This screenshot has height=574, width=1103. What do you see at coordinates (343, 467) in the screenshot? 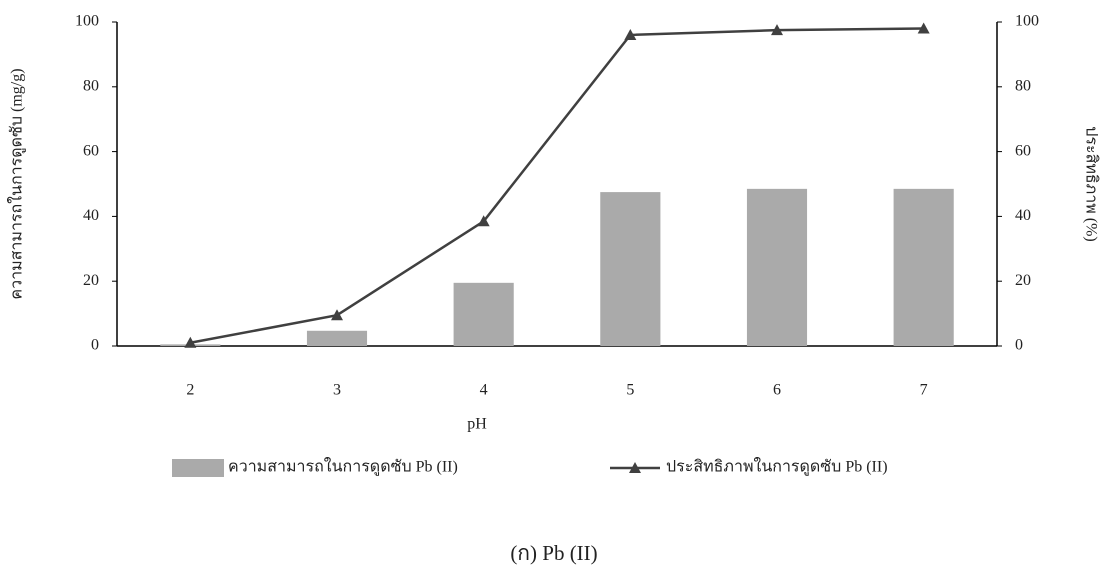
I see `legend-label: ความสามารถในการดูดซับ Pb (II)` at bounding box center [343, 467].